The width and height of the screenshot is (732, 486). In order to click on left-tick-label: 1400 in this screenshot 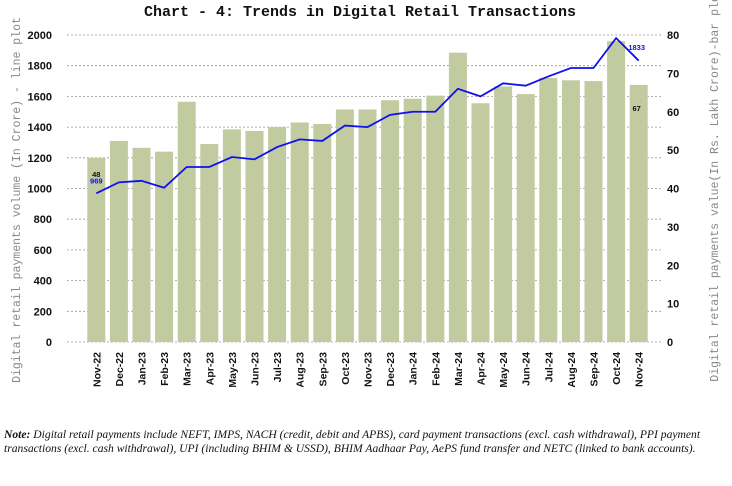, I will do `click(40, 128)`.